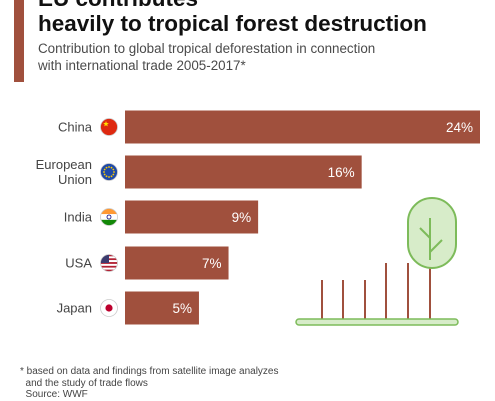  Describe the element at coordinates (78, 263) in the screenshot. I see `category-label: USA` at that location.